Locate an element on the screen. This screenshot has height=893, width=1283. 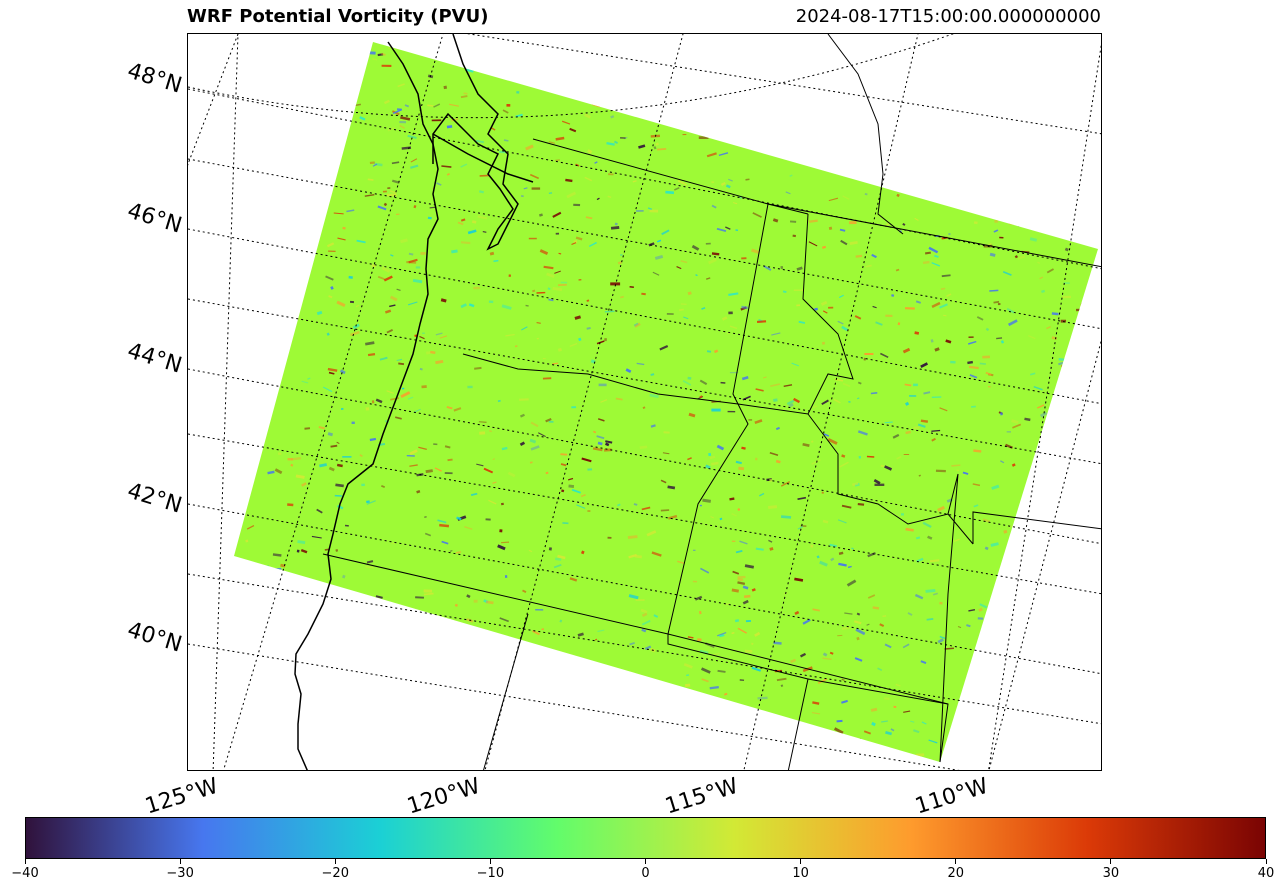
lat-label-44: 44°N is located at coordinates (154, 358).